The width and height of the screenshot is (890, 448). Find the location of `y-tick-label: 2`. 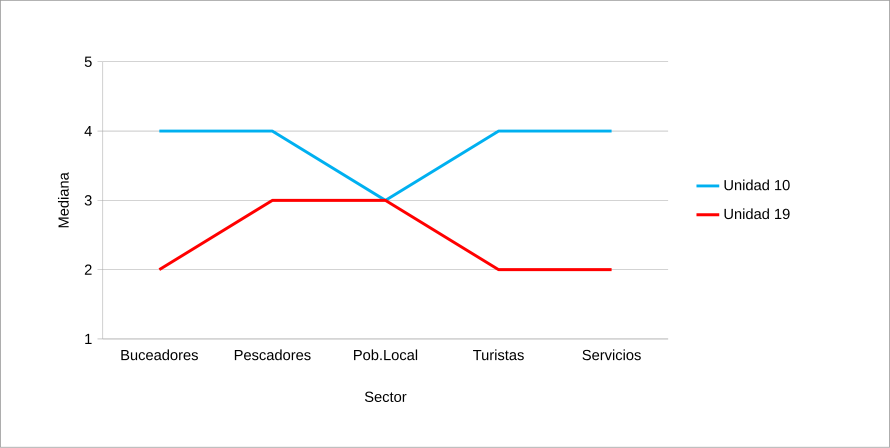

y-tick-label: 2 is located at coordinates (88, 269).